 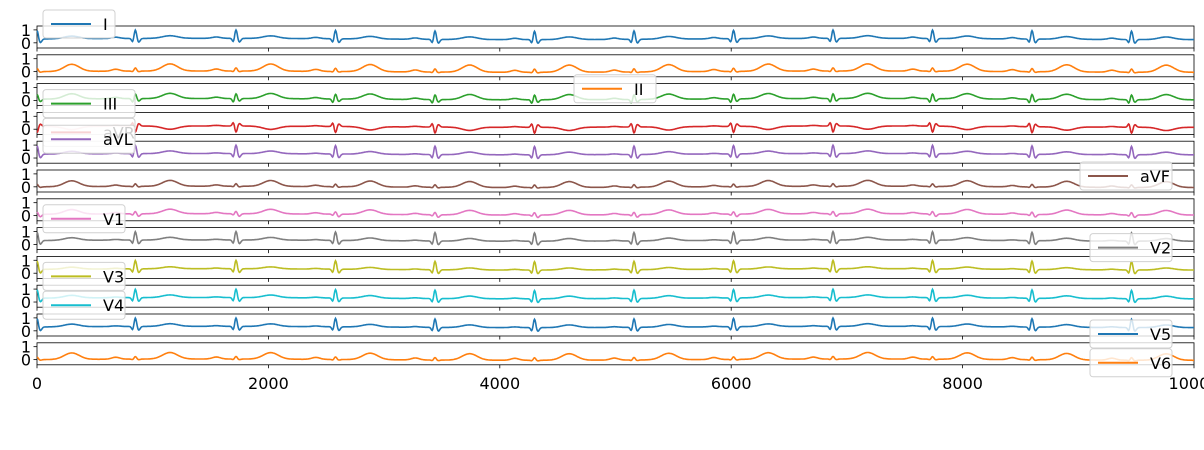 I want to click on legend-v4: V4, so click(x=84, y=305).